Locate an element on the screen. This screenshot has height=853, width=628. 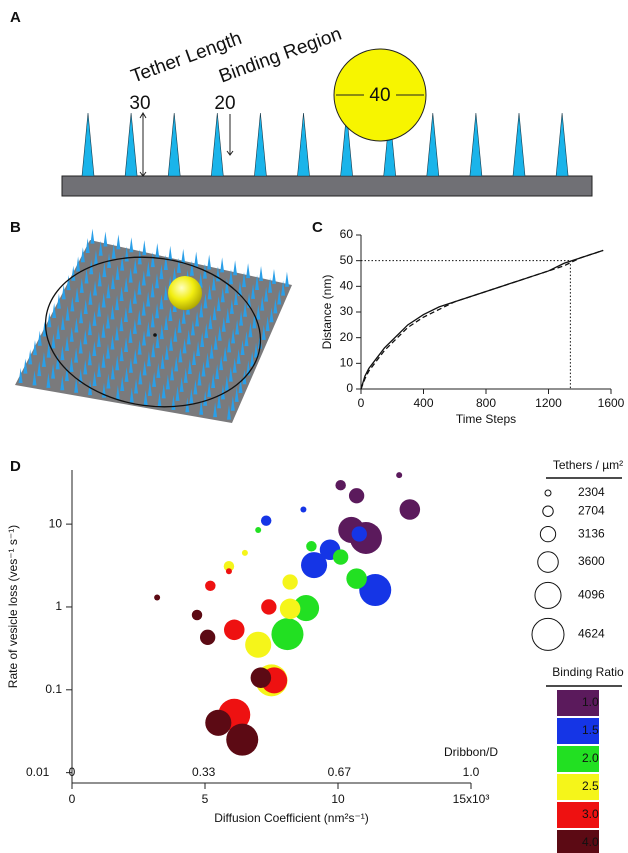
tether-arrow is located at coordinates (143, 144).